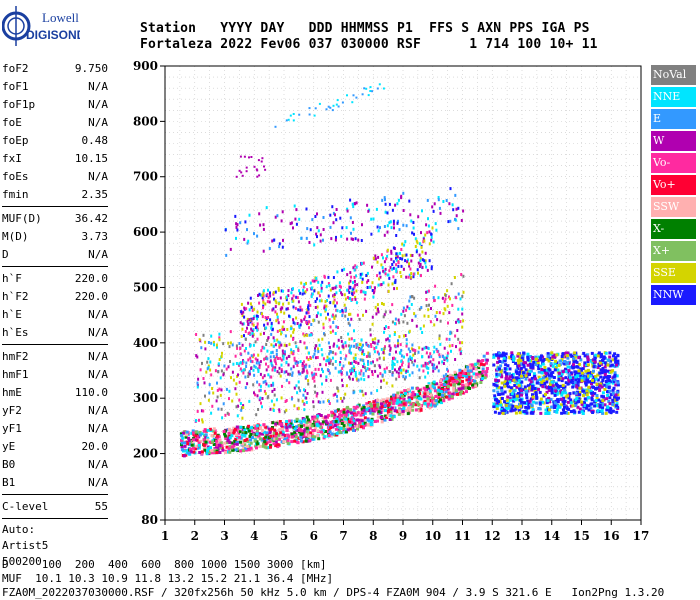 This screenshot has height=600, width=700. I want to click on param-label: foEs, so click(15, 176).